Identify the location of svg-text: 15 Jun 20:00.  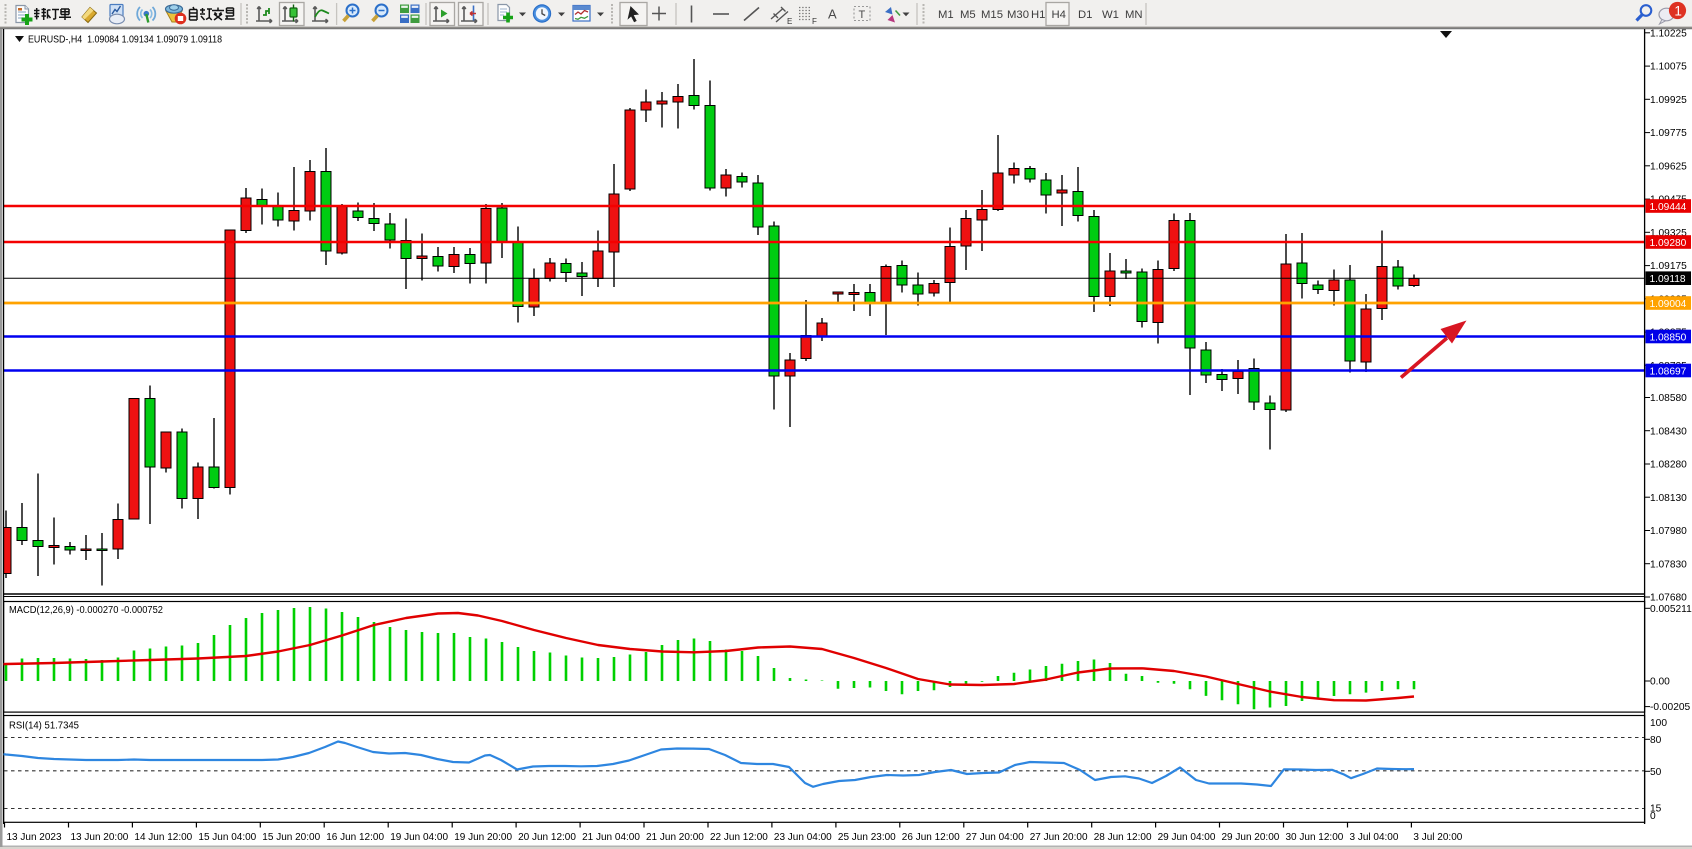
(291, 837).